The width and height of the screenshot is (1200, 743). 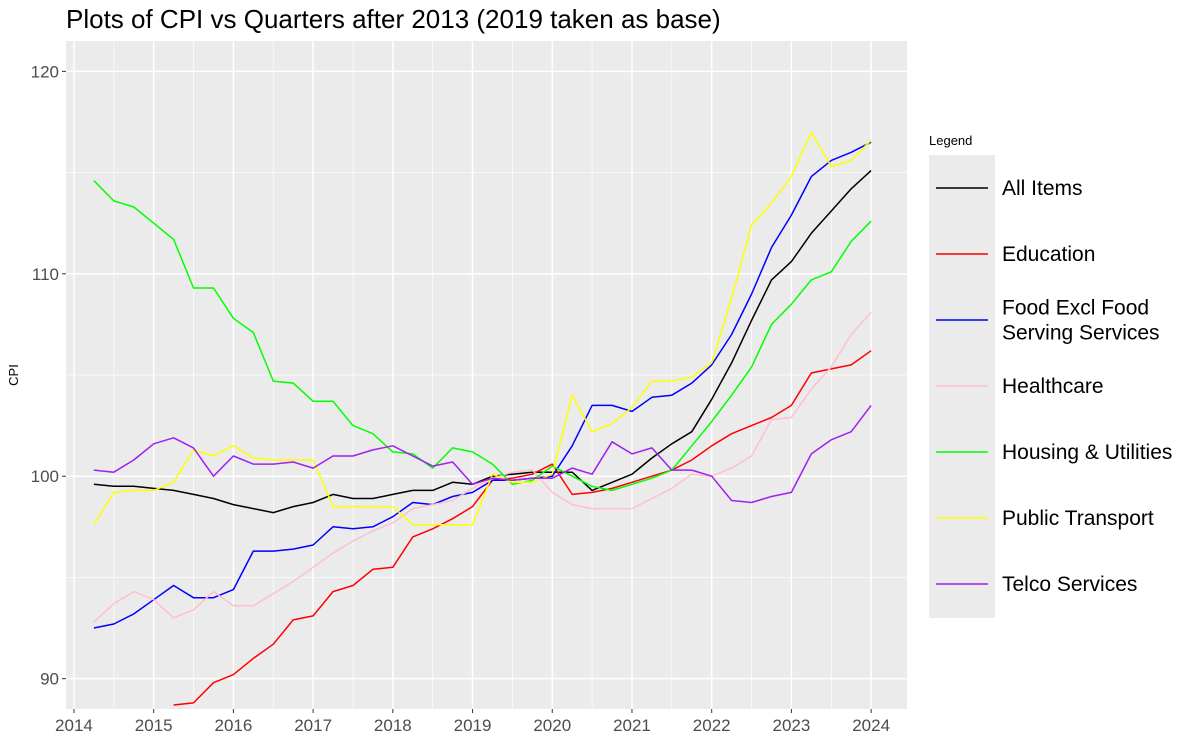 I want to click on legend-title: Legend, so click(x=950, y=140).